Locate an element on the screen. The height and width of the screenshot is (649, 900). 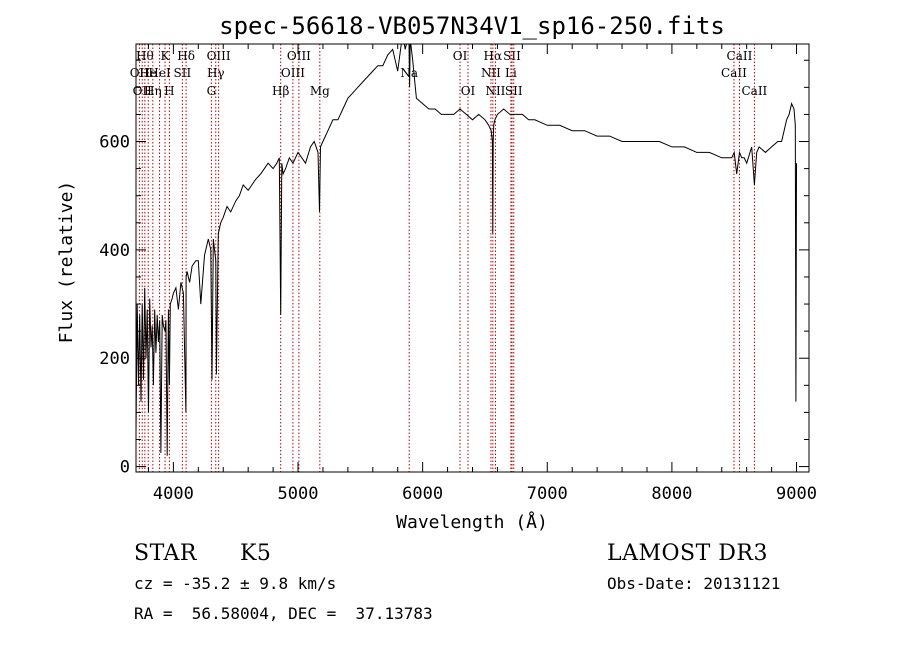
y-tick-label-1: 200 is located at coordinates (114, 359).